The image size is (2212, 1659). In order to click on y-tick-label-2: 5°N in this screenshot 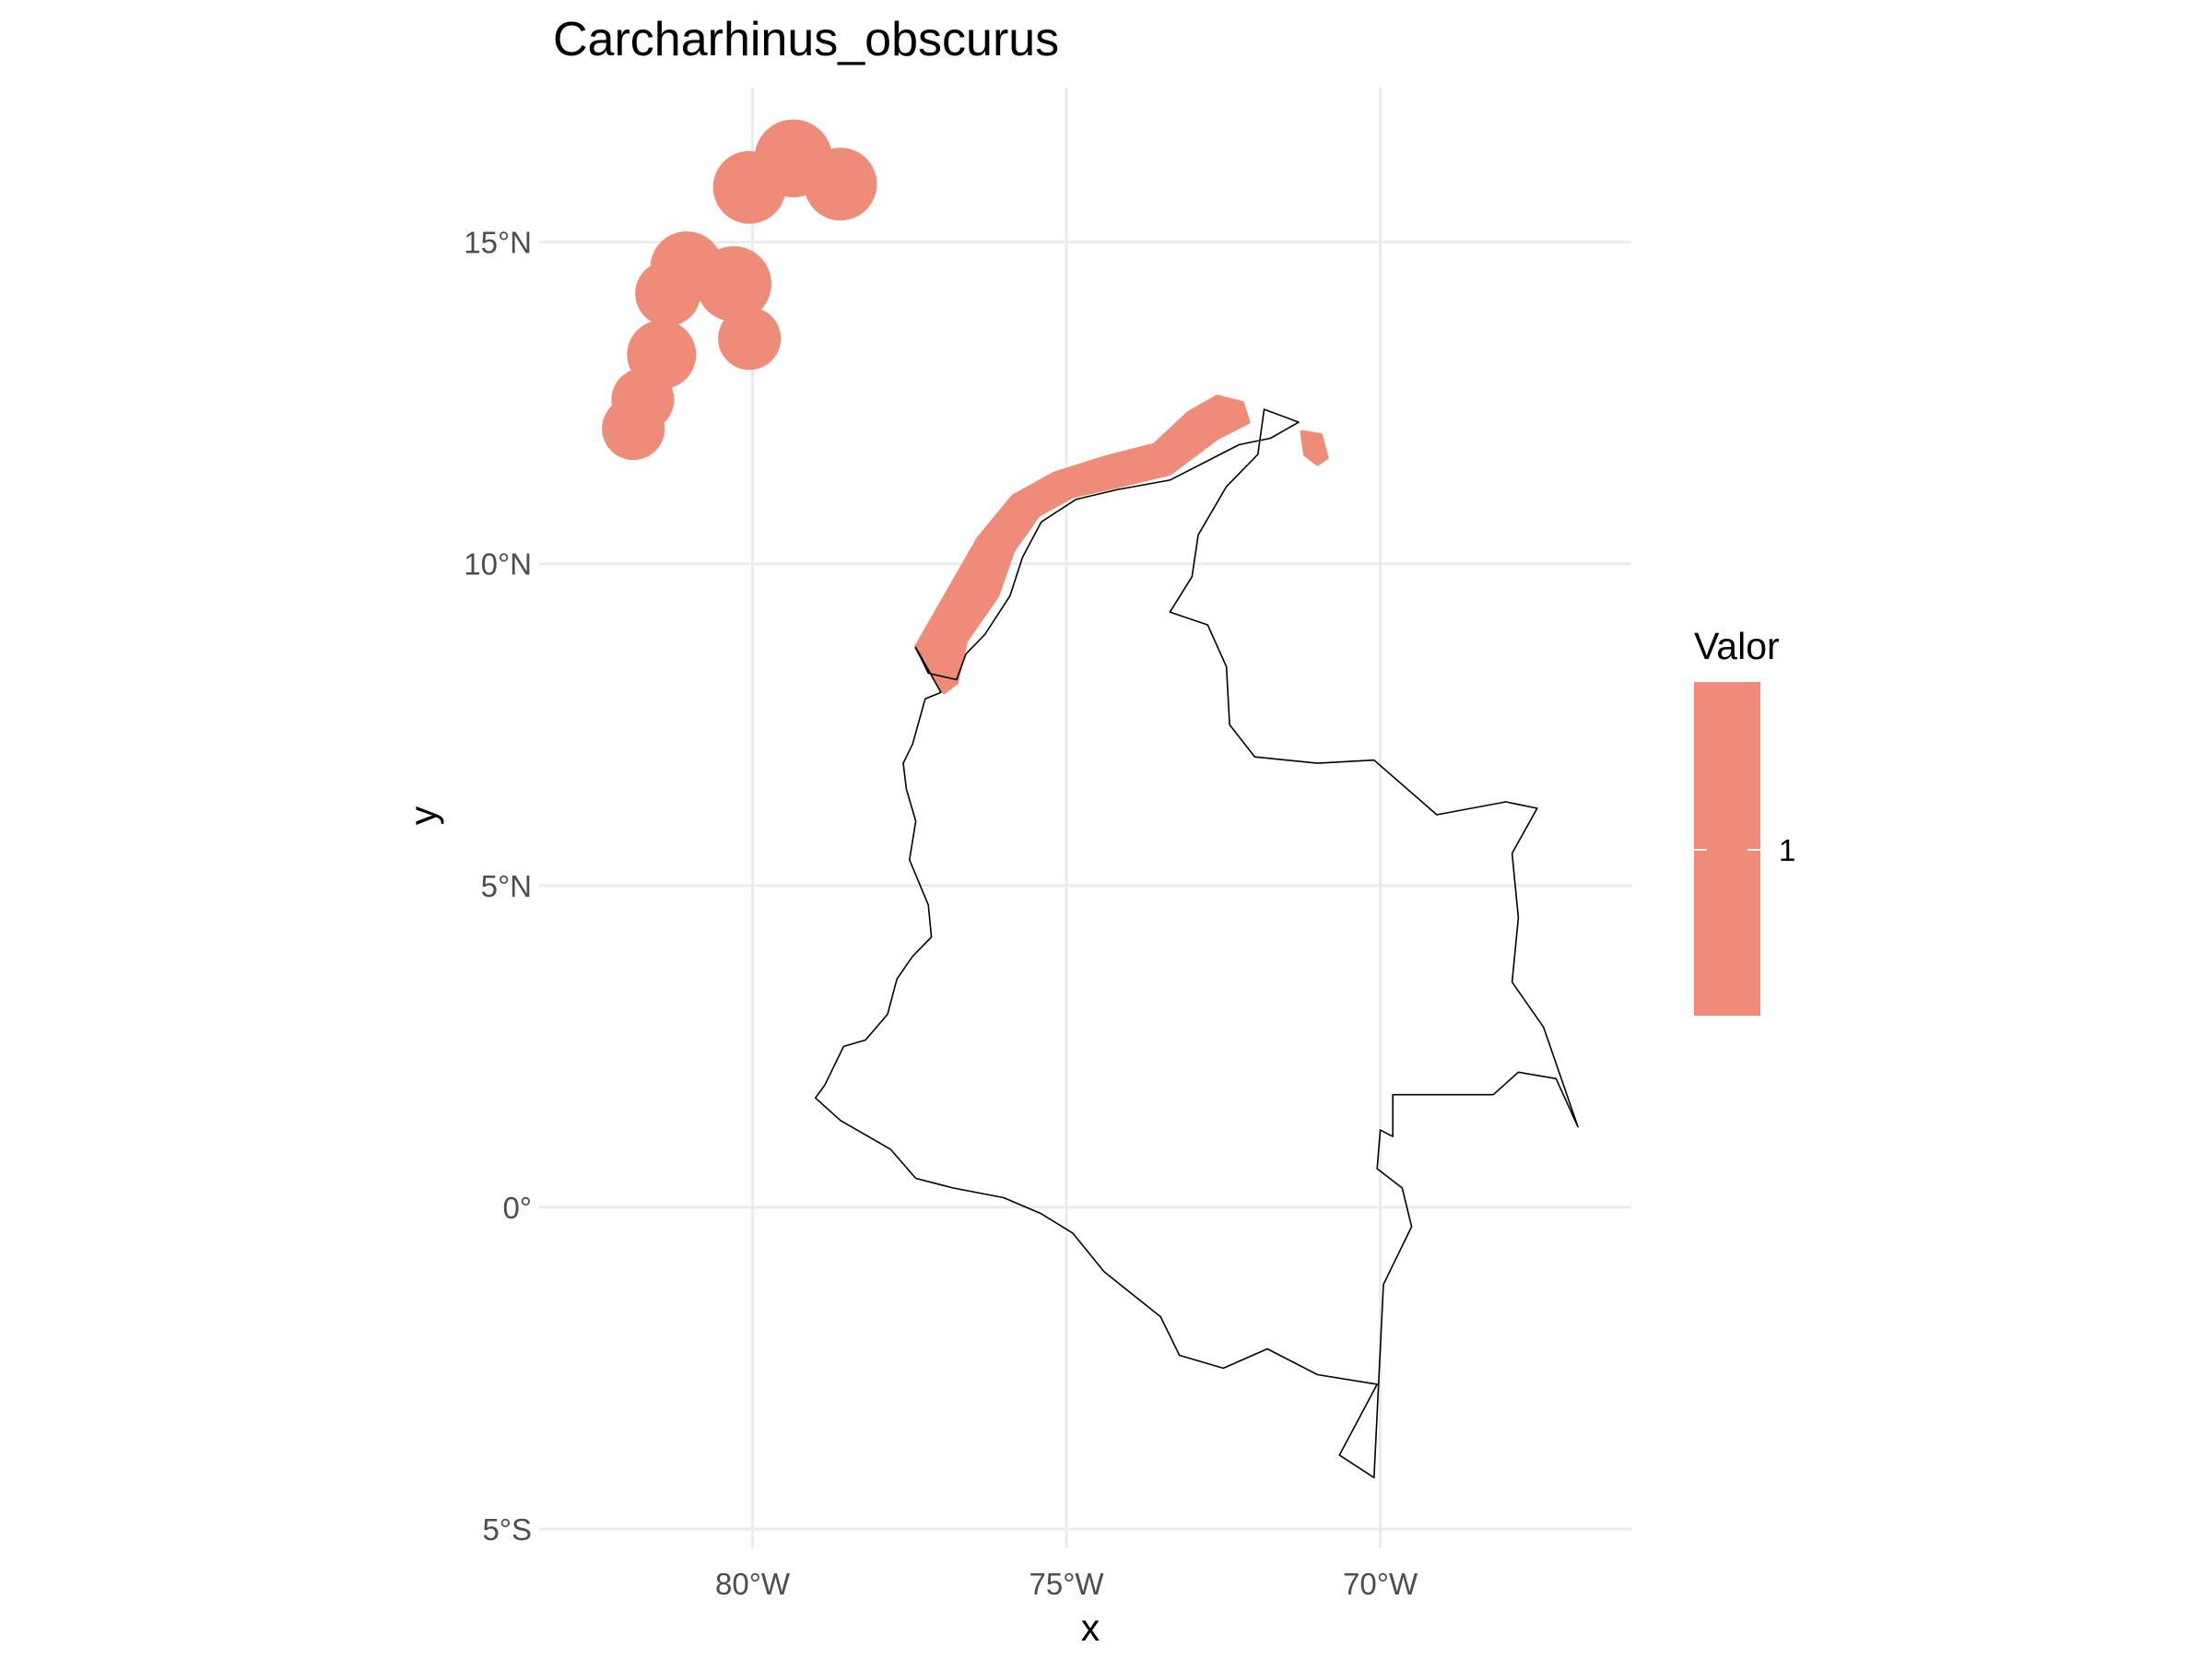, I will do `click(506, 886)`.